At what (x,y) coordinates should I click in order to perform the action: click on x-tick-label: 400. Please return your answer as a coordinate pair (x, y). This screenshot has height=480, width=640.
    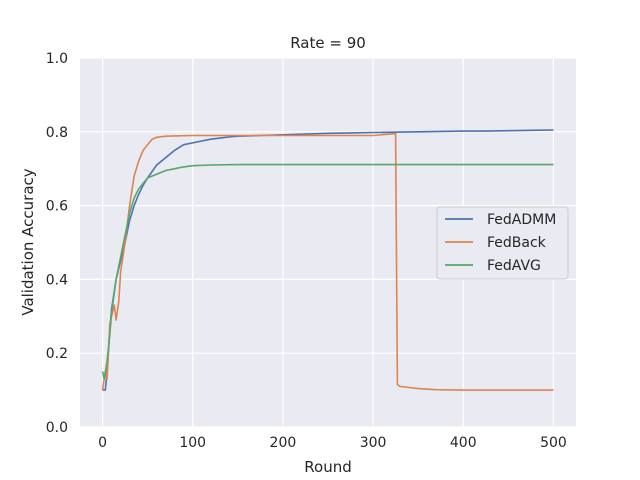
    Looking at the image, I should click on (463, 443).